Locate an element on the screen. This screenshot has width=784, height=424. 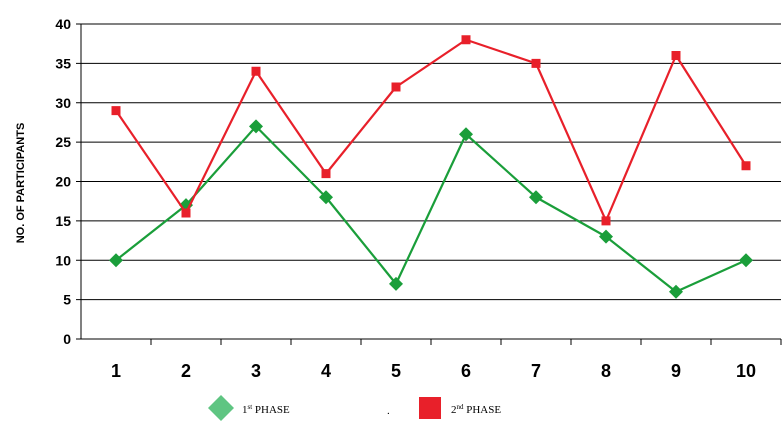
y-tick-label: 40 is located at coordinates (63, 24).